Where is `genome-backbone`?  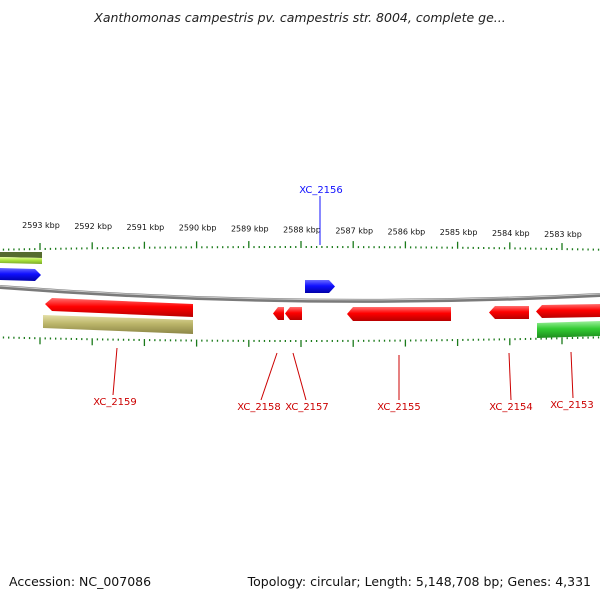
genome-backbone is located at coordinates (300, 294).